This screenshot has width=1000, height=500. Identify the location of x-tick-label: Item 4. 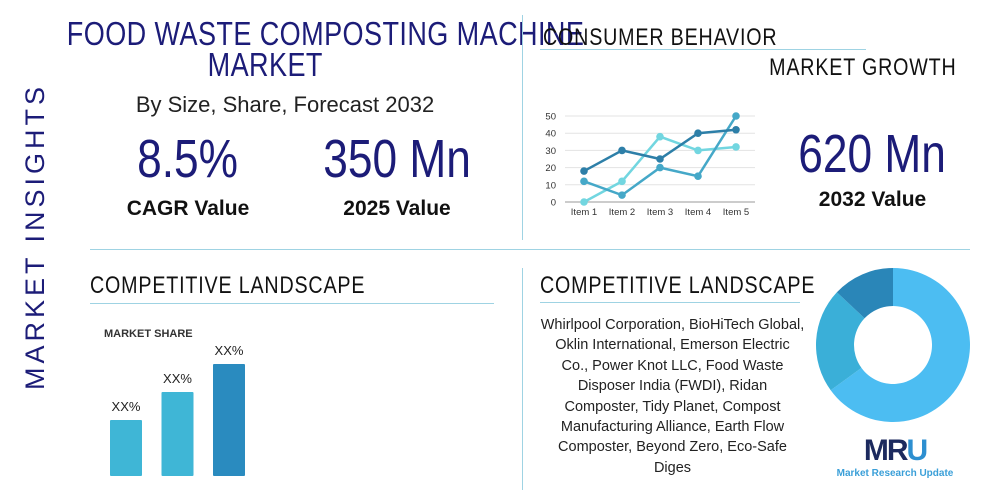
(698, 212).